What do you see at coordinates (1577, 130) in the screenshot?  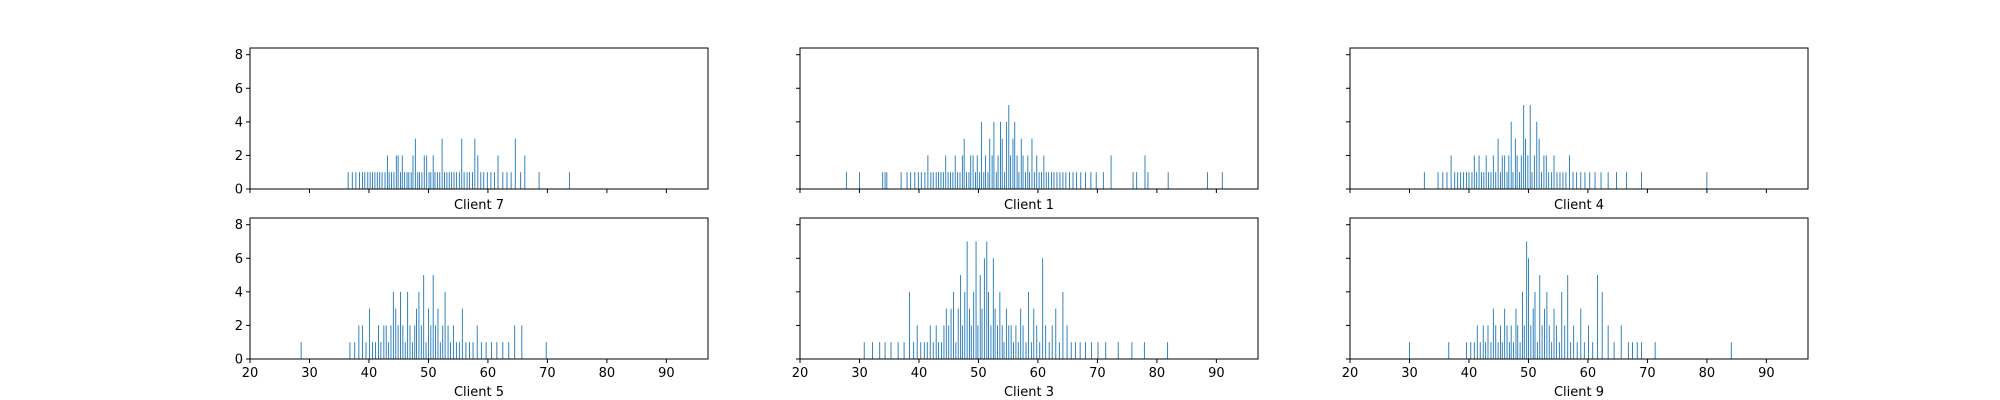 I see `subplot-client-3: Client 4` at bounding box center [1577, 130].